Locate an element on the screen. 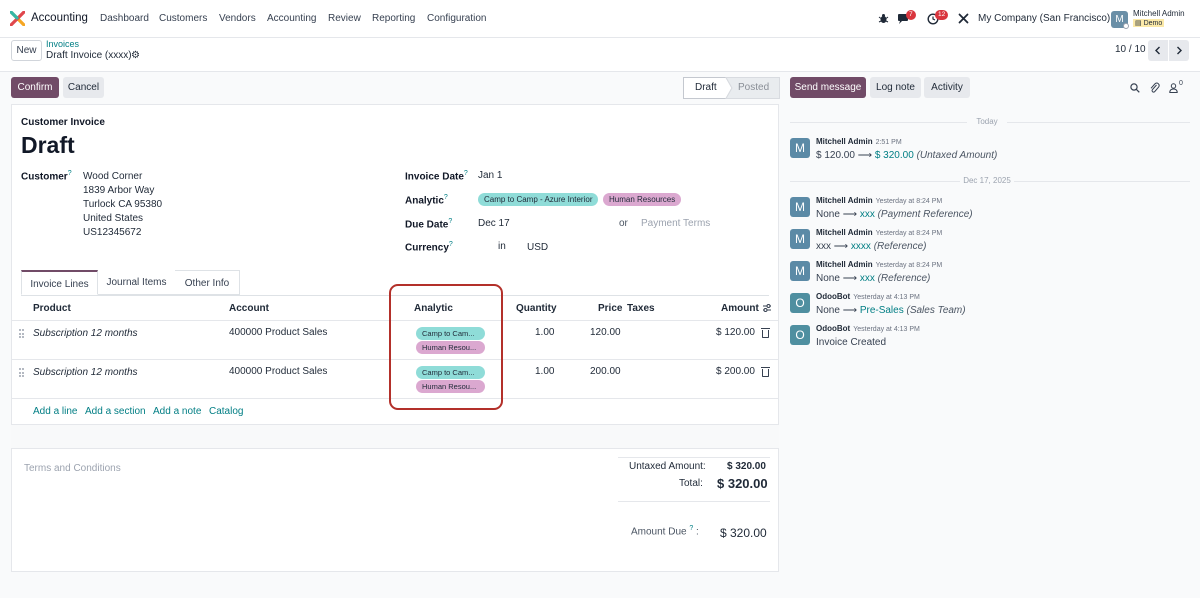 The width and height of the screenshot is (1200, 598). menu-configuration: Configuration is located at coordinates (457, 18).